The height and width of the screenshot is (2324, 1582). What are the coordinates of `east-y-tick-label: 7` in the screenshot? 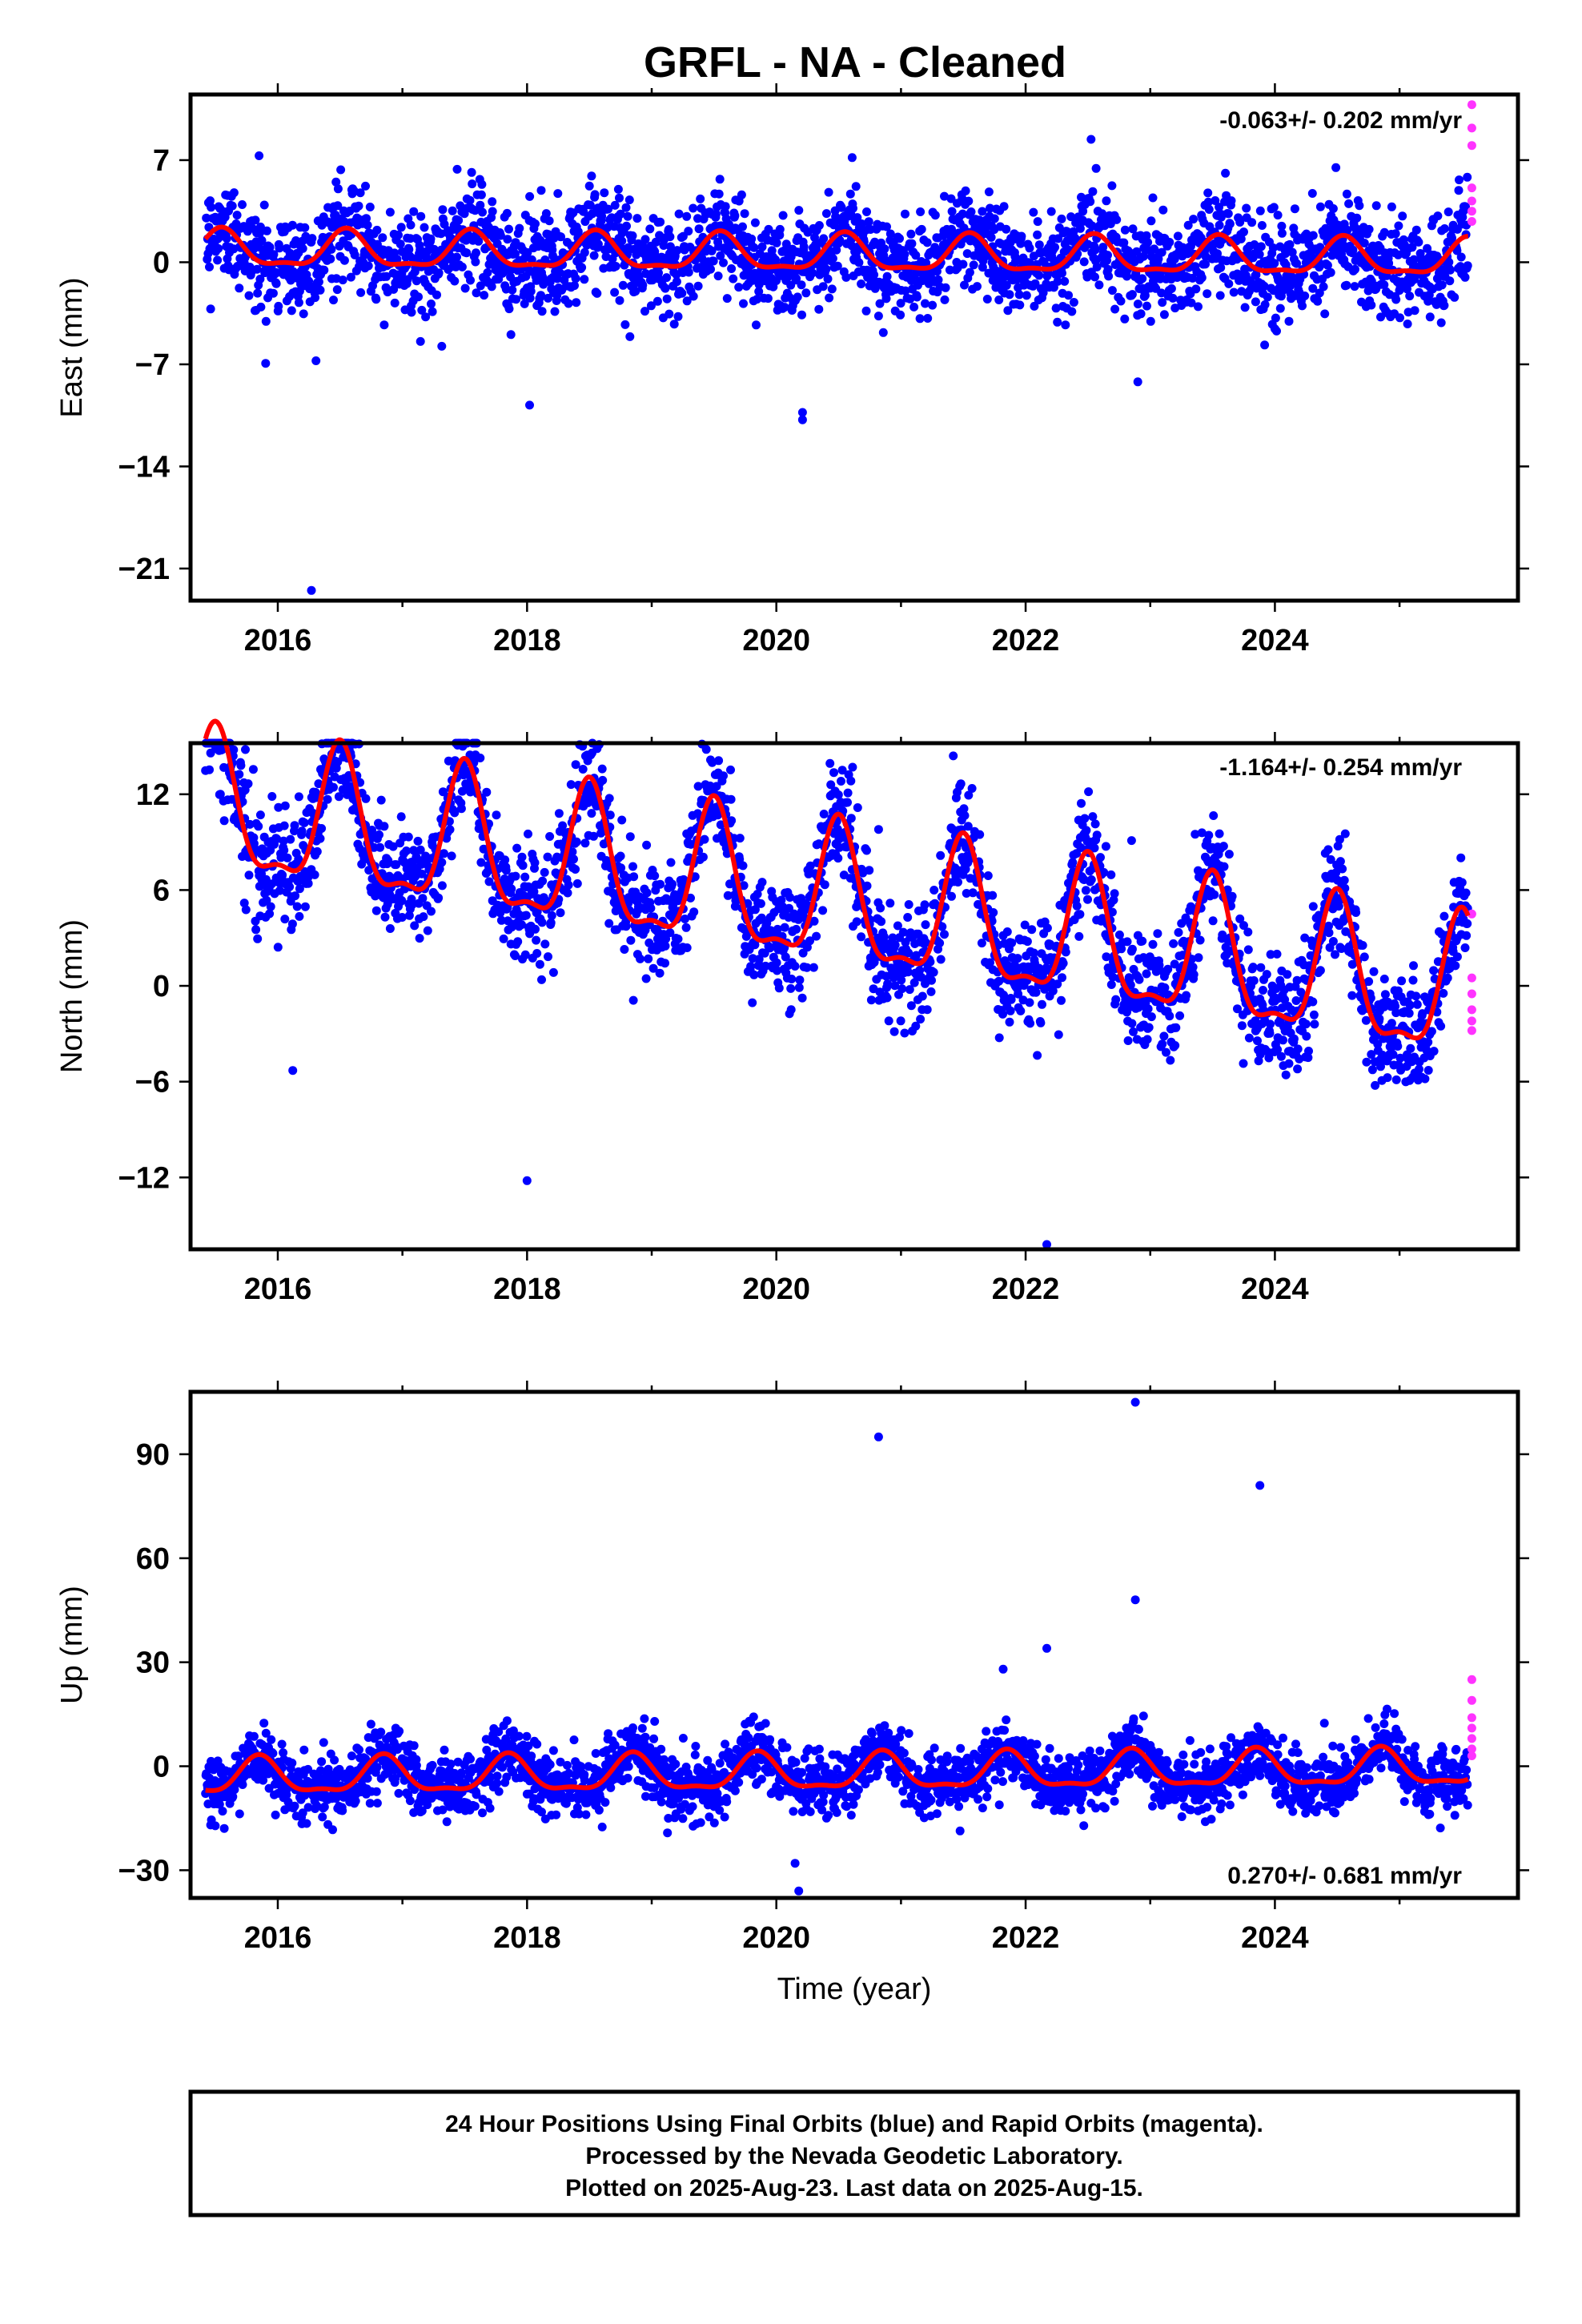 It's located at (161, 161).